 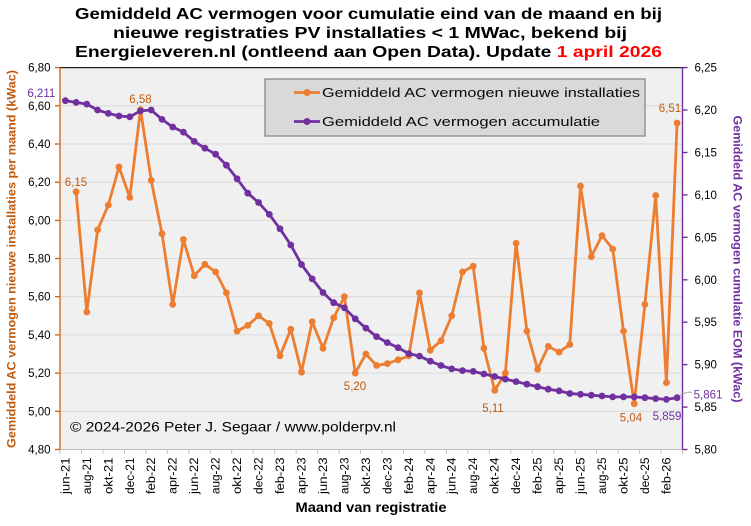 I want to click on svg-text: apr-25, so click(x=560, y=476).